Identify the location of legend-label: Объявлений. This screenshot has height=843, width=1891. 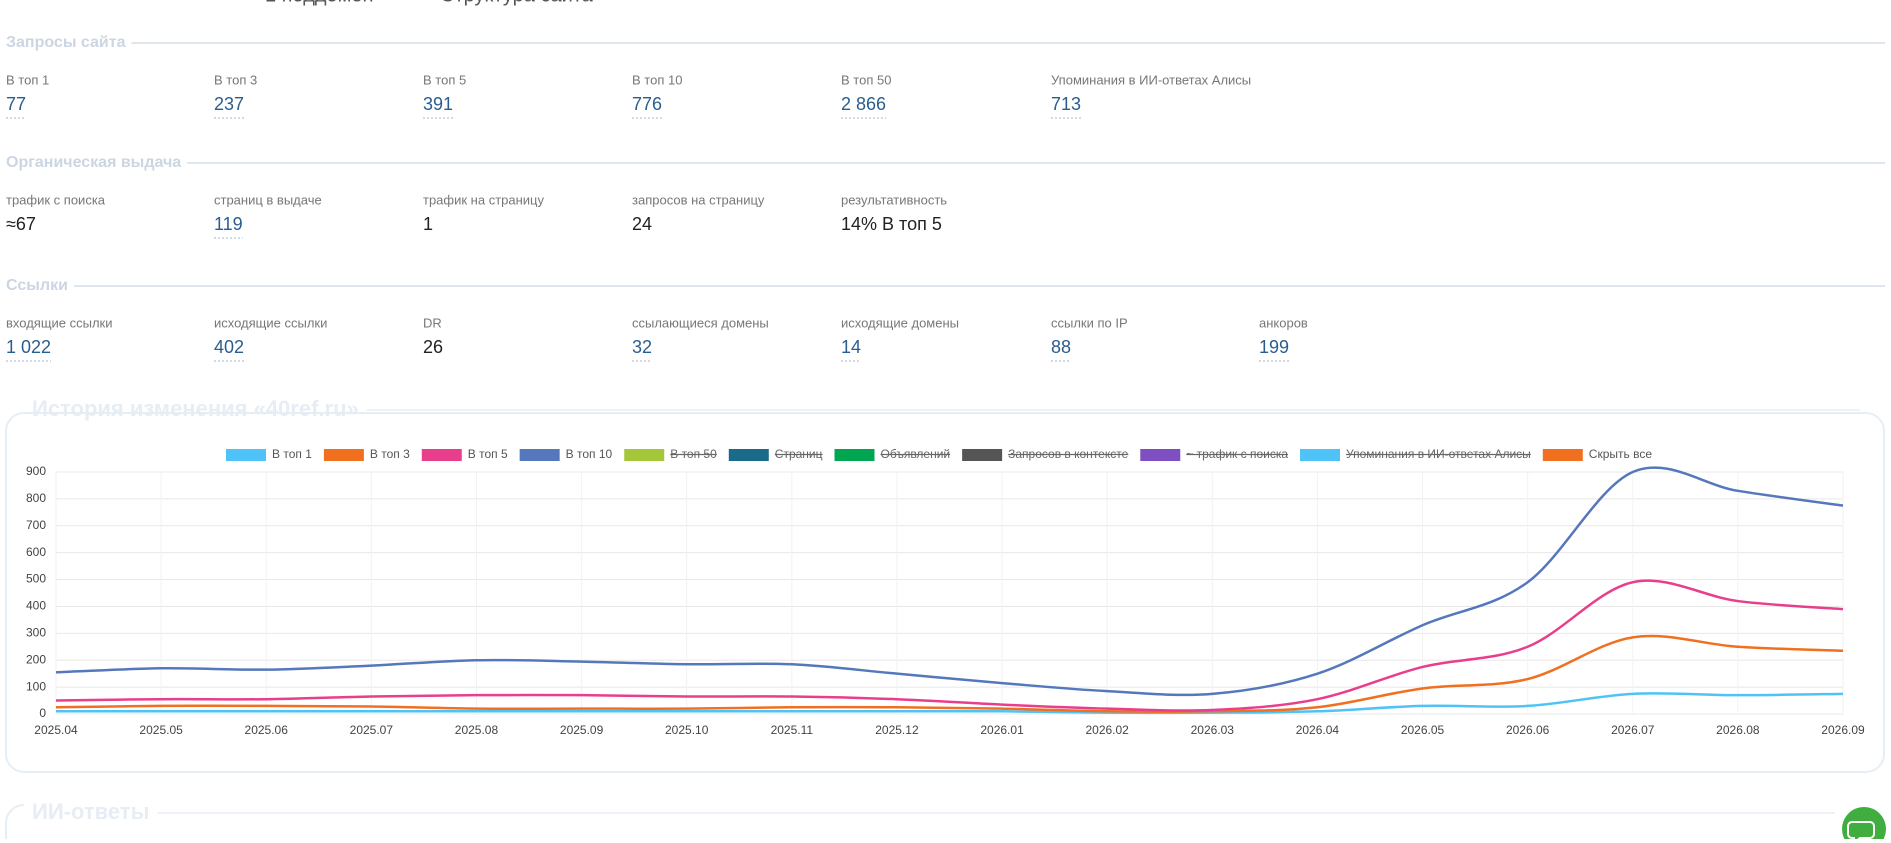
(916, 454).